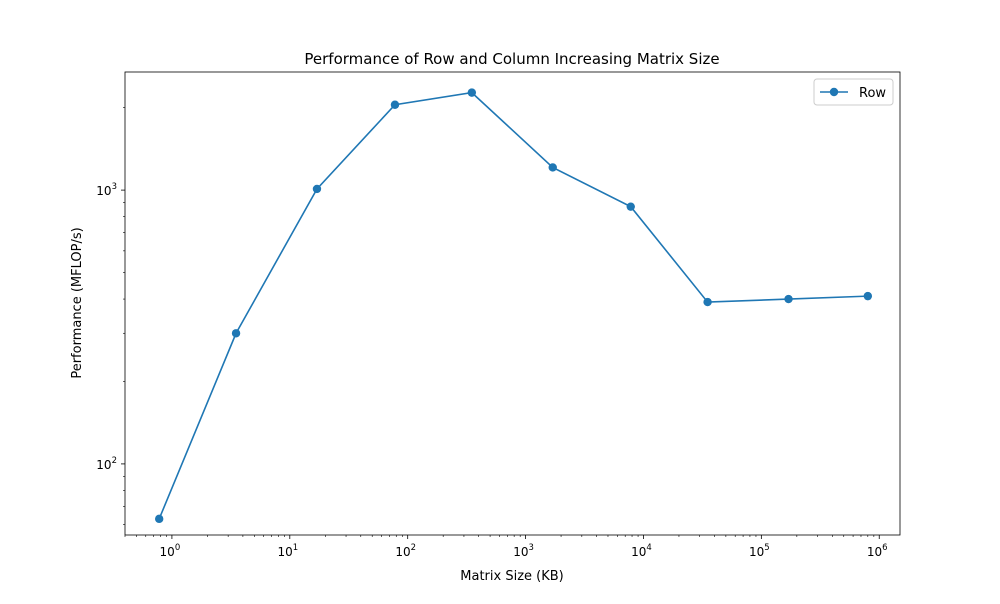 This screenshot has width=1000, height=604. Describe the element at coordinates (877, 551) in the screenshot. I see `x-tick-label: 10⁶` at that location.